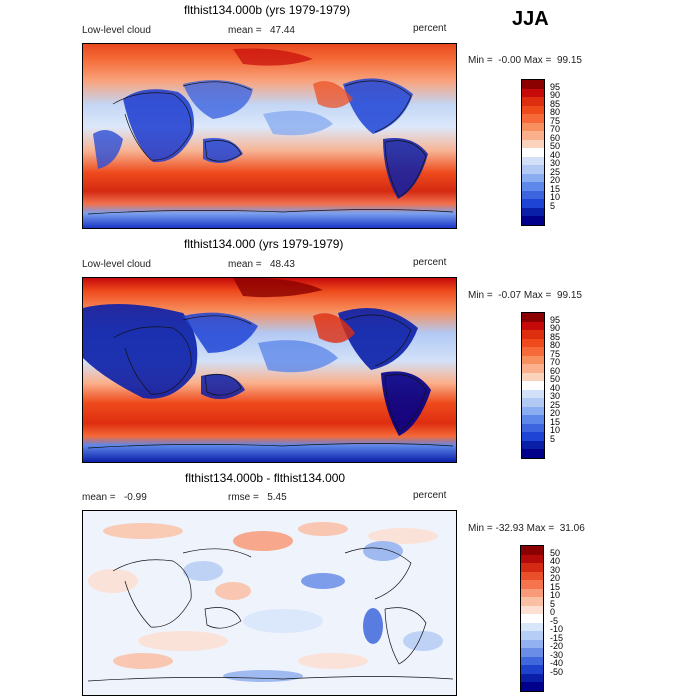 The width and height of the screenshot is (700, 700). What do you see at coordinates (565, 384) in the screenshot?
I see `panel2-colorbar-ticks: 95 90 85 80 75 70 60 50 40 30 25 20 15 10 5` at bounding box center [565, 384].